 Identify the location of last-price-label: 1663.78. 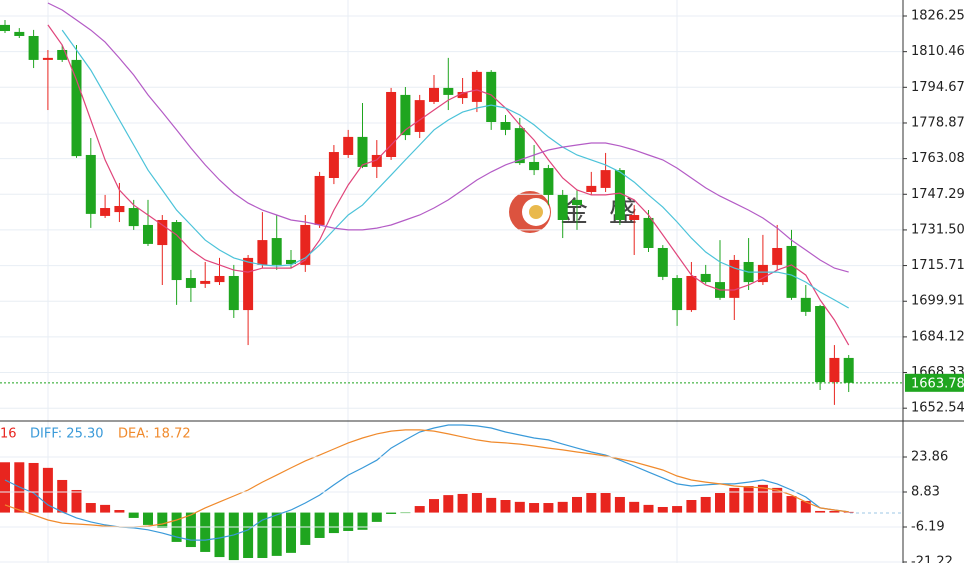
(937, 383).